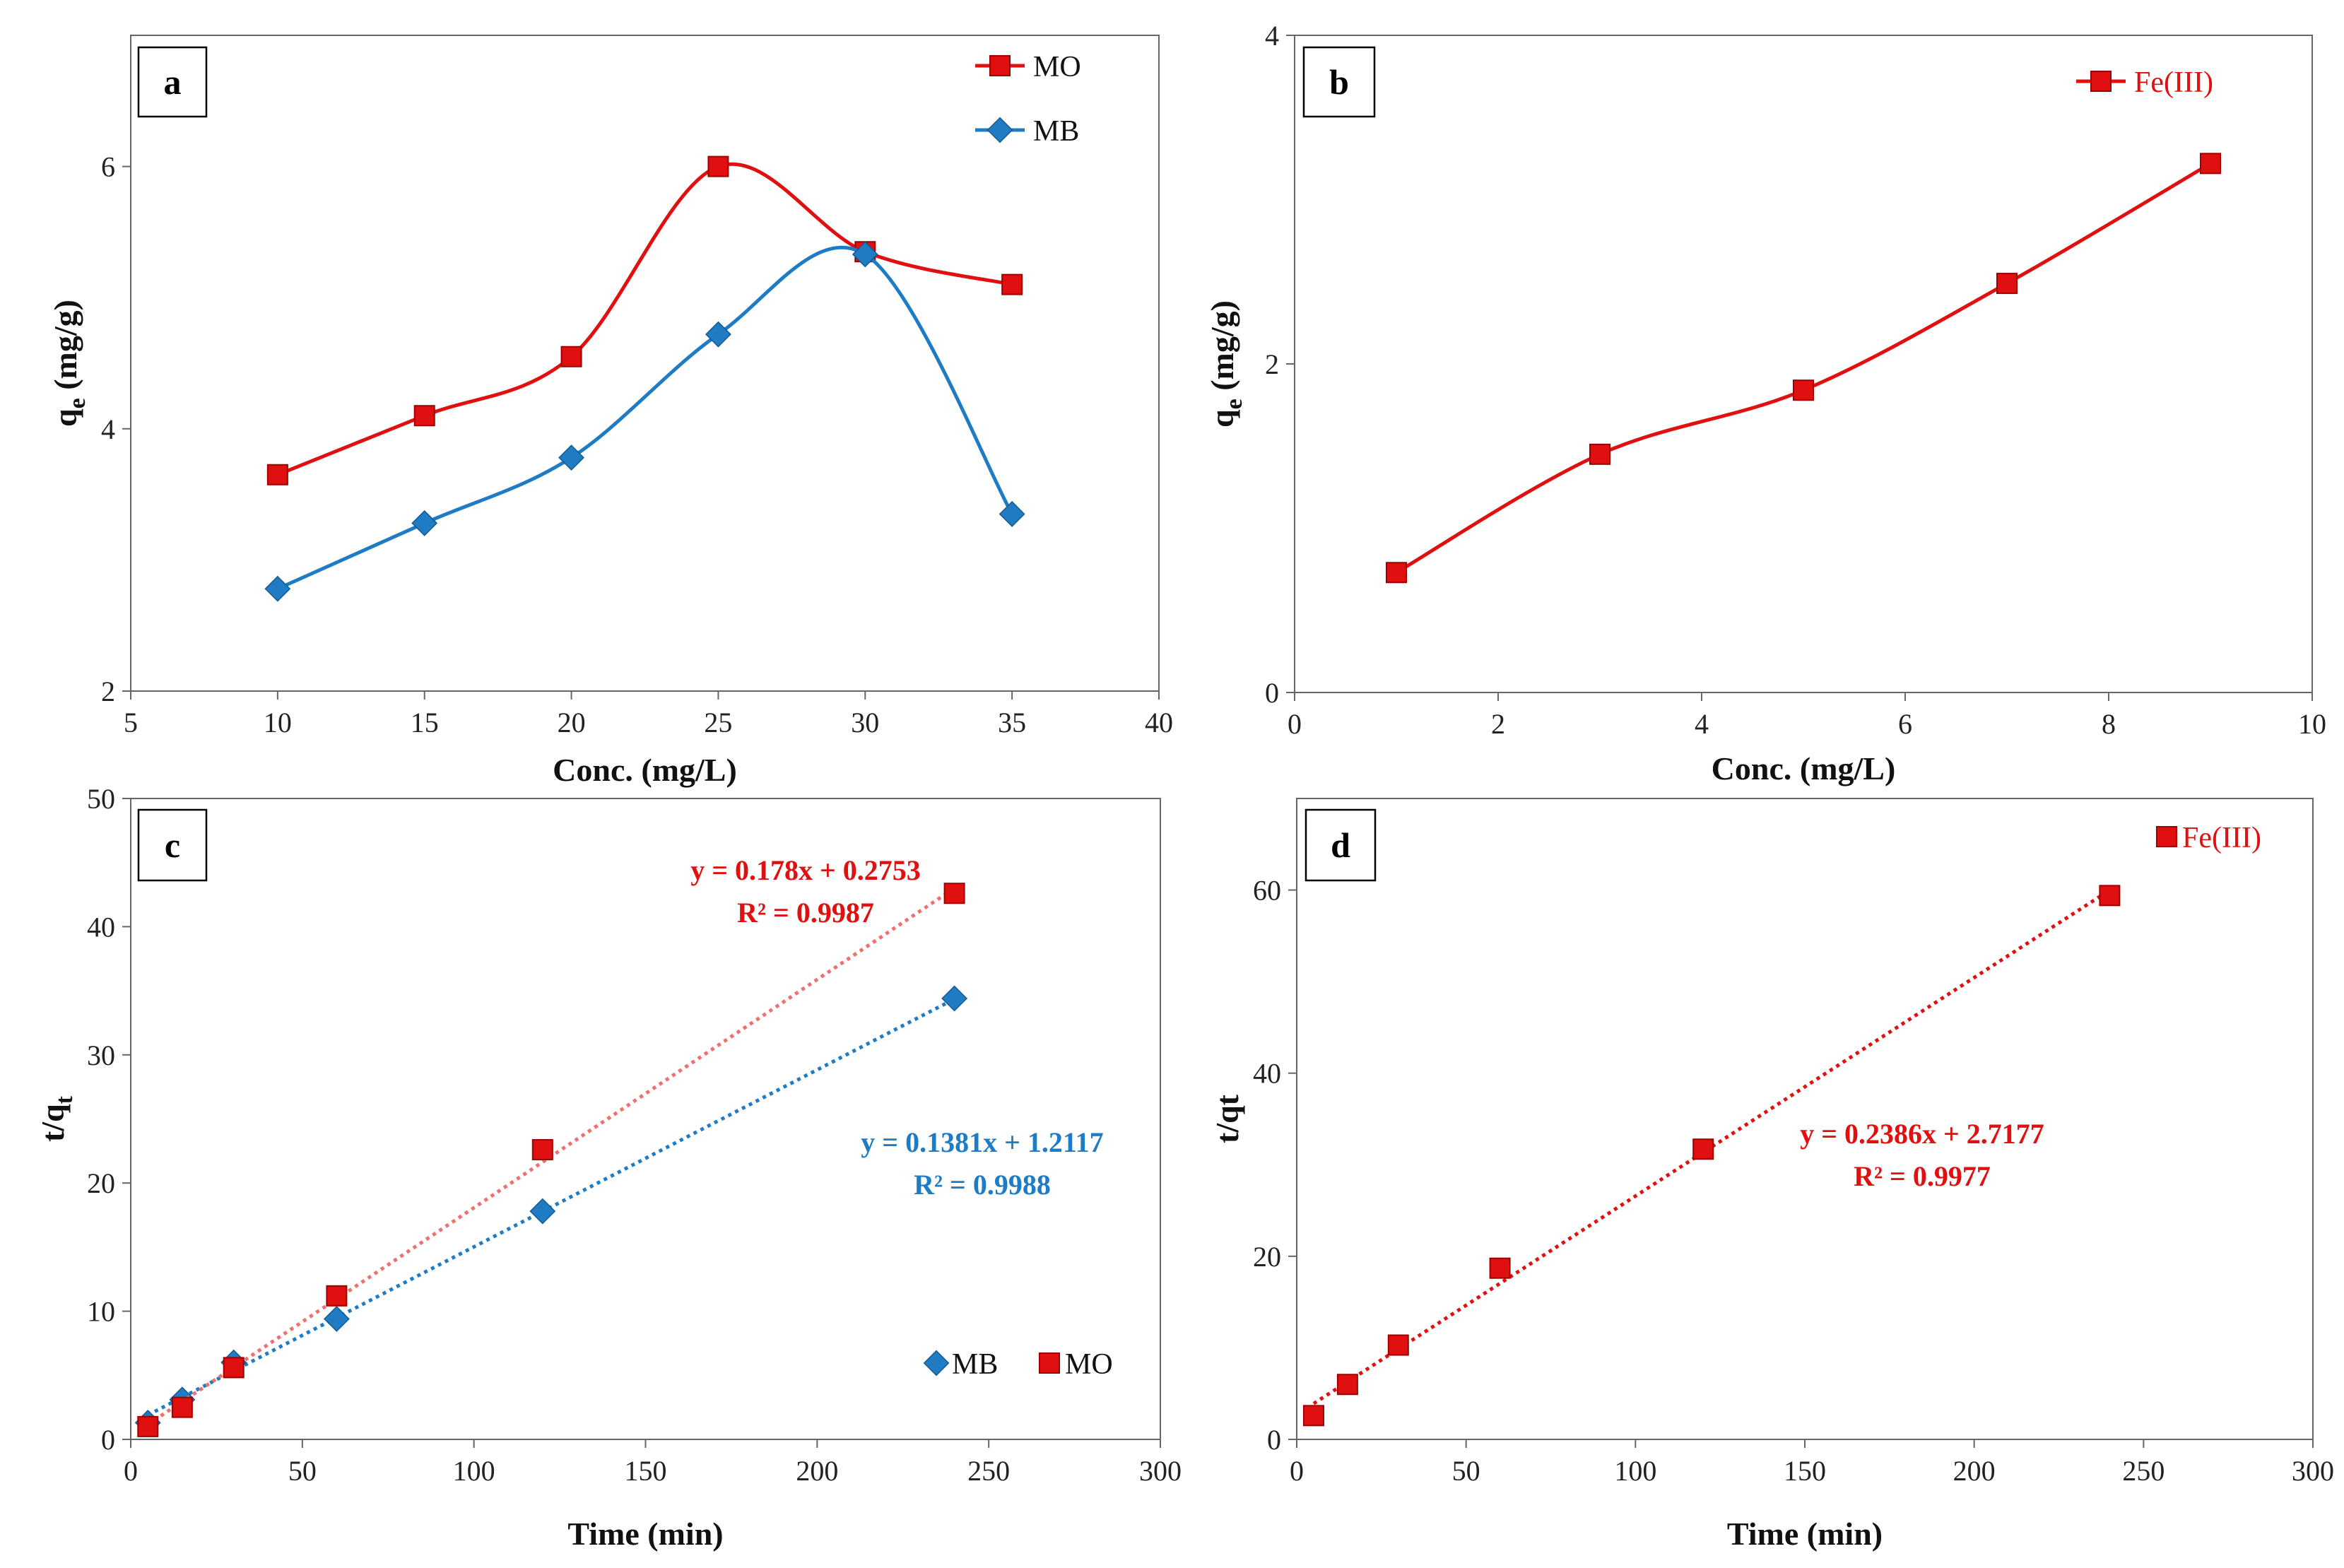  I want to click on y-axis-title: qe (mg/g), so click(1225, 364).